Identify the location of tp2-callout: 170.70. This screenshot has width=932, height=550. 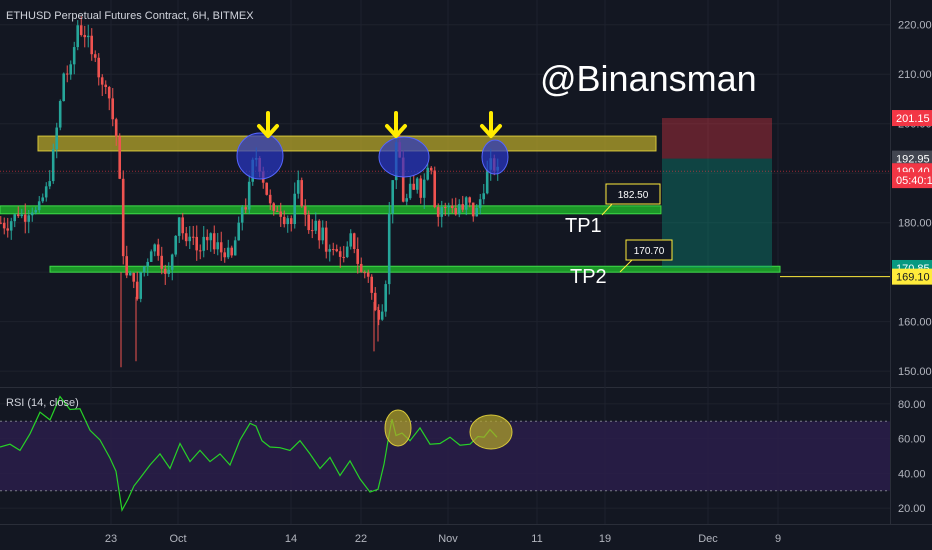
(646, 256).